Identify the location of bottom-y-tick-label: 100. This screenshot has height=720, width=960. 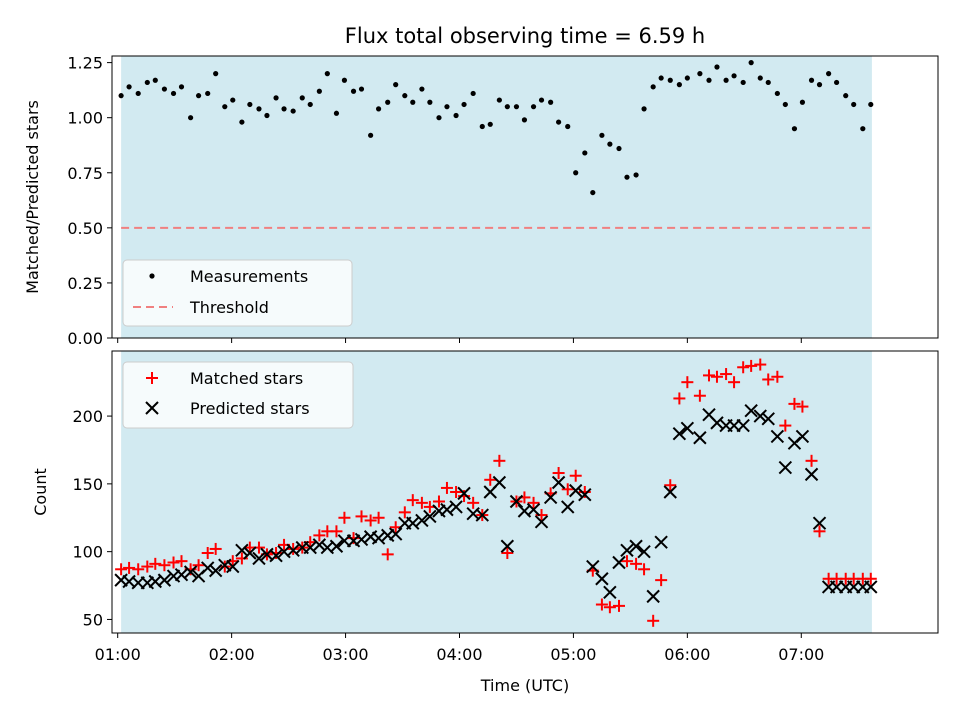
(87, 552).